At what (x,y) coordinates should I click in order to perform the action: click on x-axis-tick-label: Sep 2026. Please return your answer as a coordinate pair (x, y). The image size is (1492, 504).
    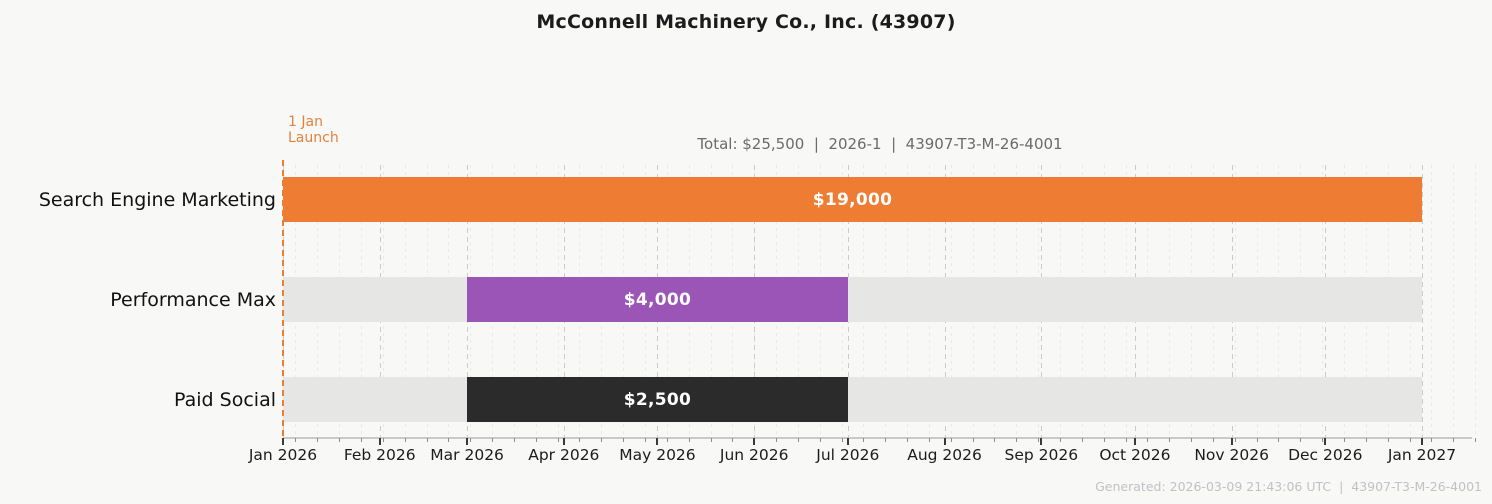
    Looking at the image, I should click on (1041, 455).